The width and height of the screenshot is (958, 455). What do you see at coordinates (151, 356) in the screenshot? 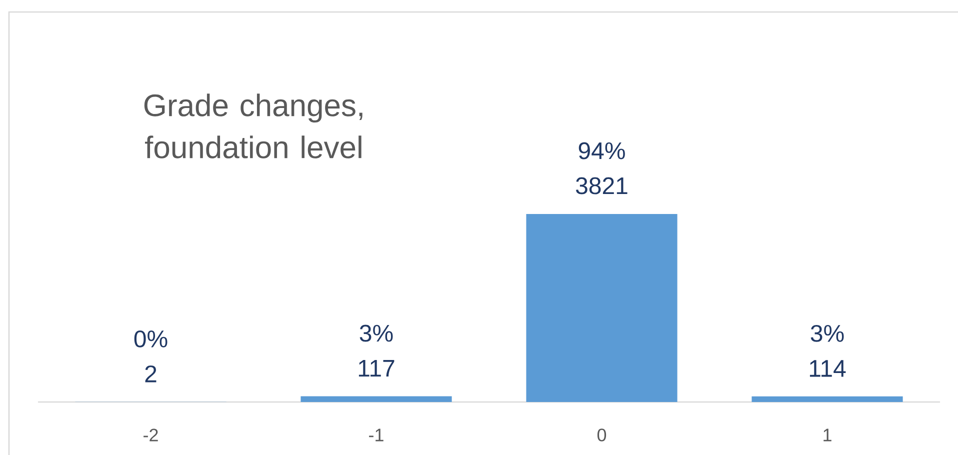
I see `data-label: 0% 2` at bounding box center [151, 356].